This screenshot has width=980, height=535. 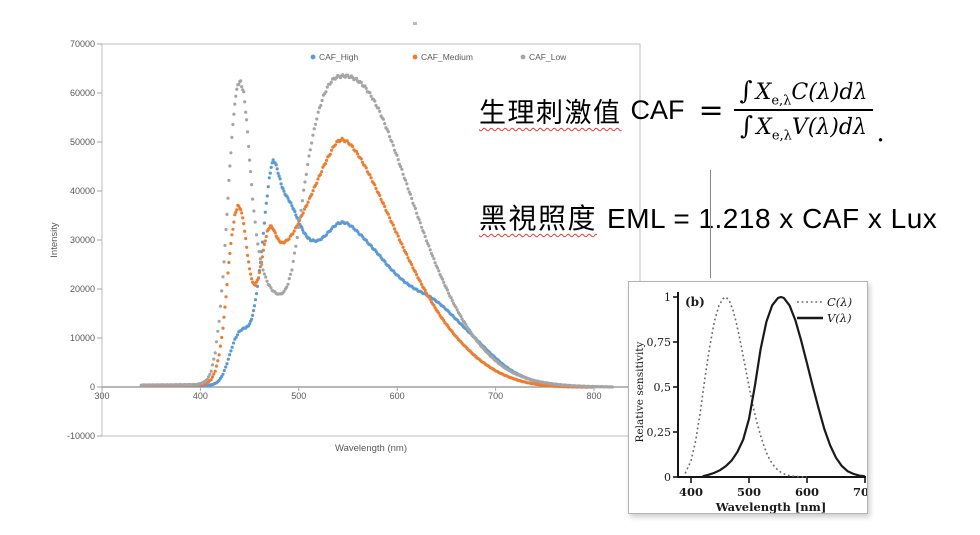 I want to click on y-tick-label: 20000, so click(x=82, y=289).